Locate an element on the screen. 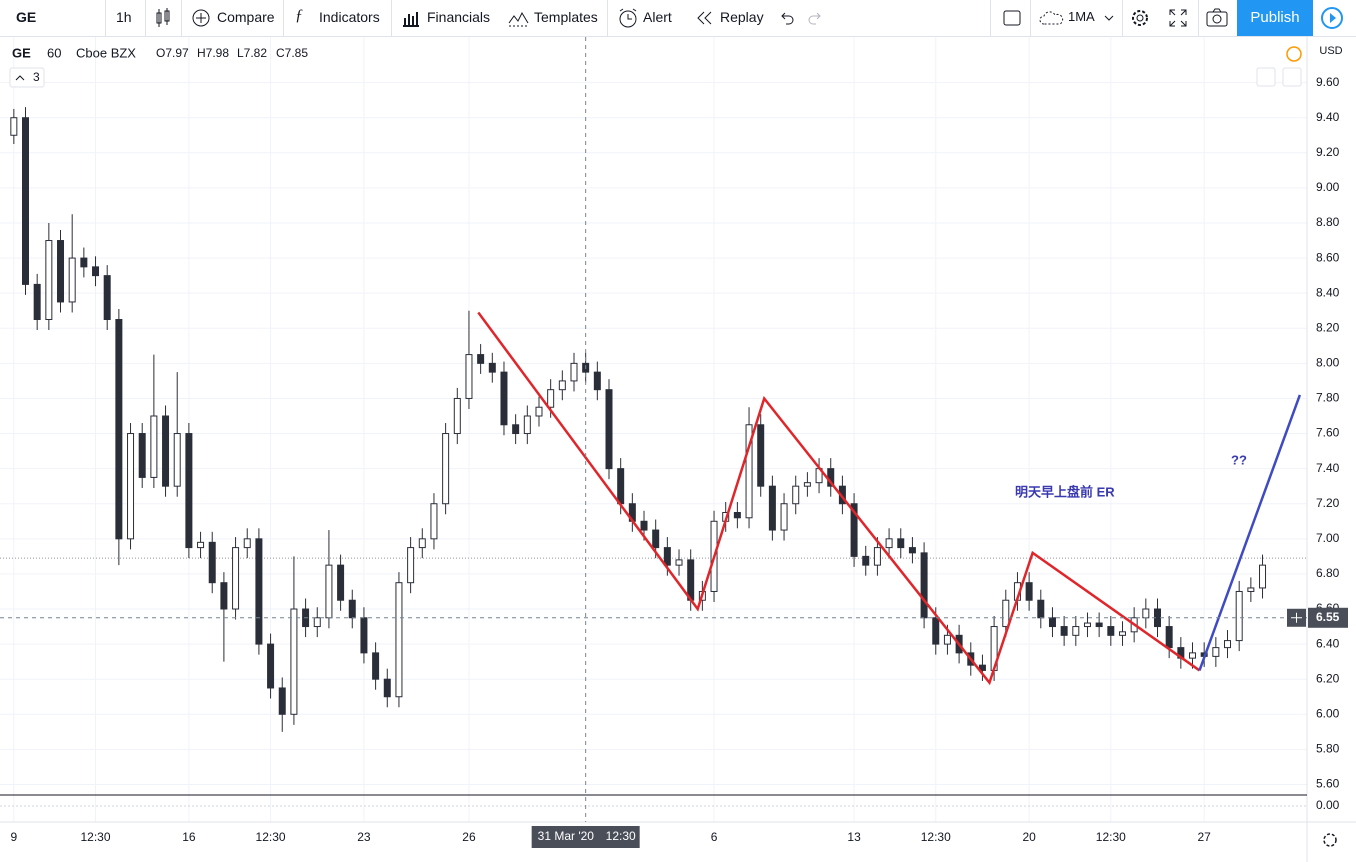 The width and height of the screenshot is (1356, 862). alert-button: Alert is located at coordinates (657, 17).